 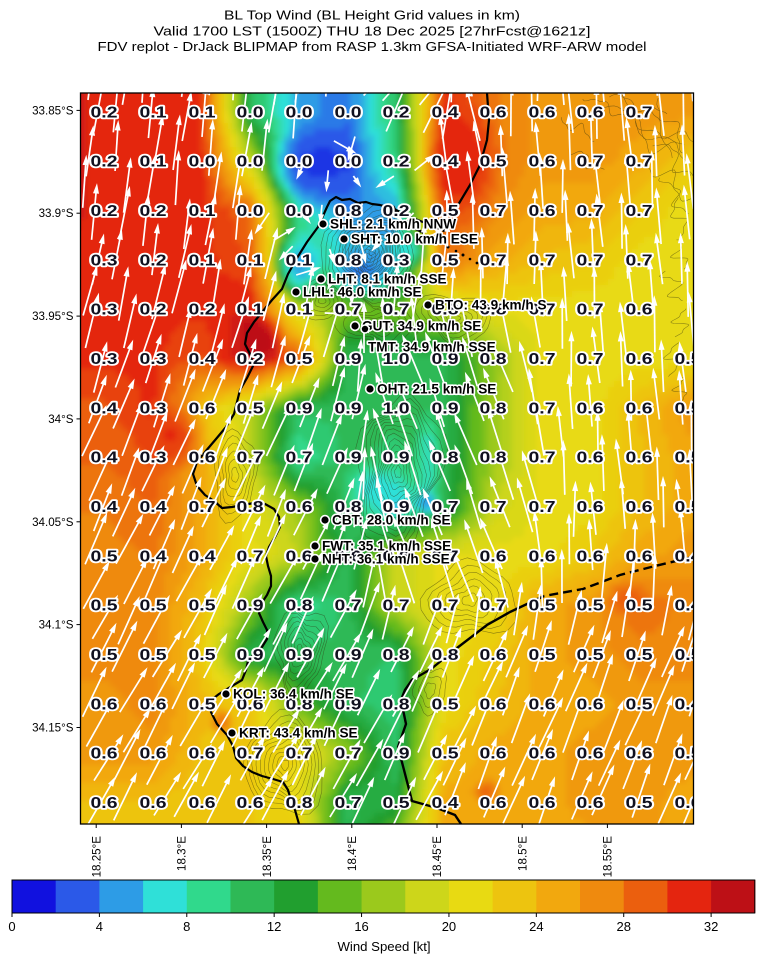 I want to click on svg-text: SHL: 2.1 km/h NNW, so click(x=393, y=224).